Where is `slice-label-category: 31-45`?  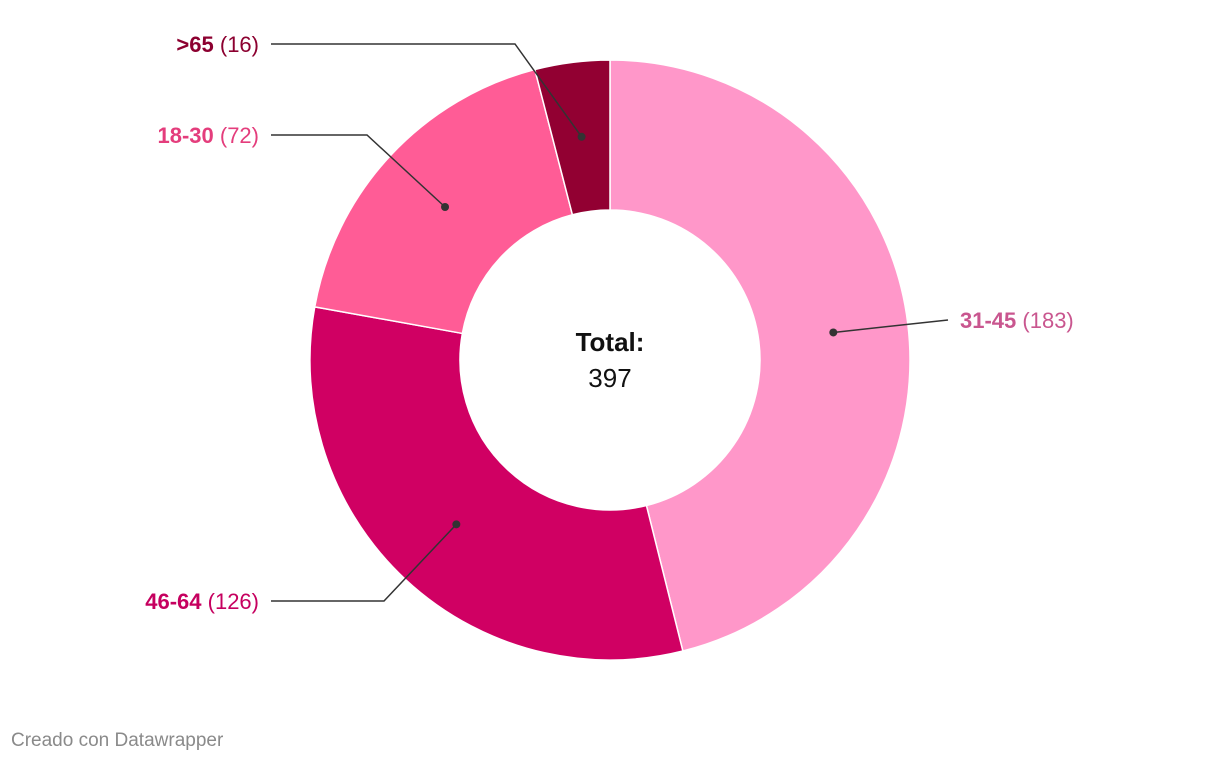
slice-label-category: 31-45 is located at coordinates (988, 320).